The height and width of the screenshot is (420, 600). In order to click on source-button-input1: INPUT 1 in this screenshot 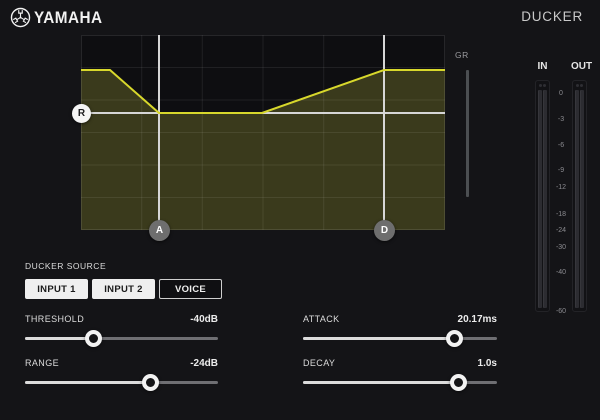, I will do `click(56, 289)`.